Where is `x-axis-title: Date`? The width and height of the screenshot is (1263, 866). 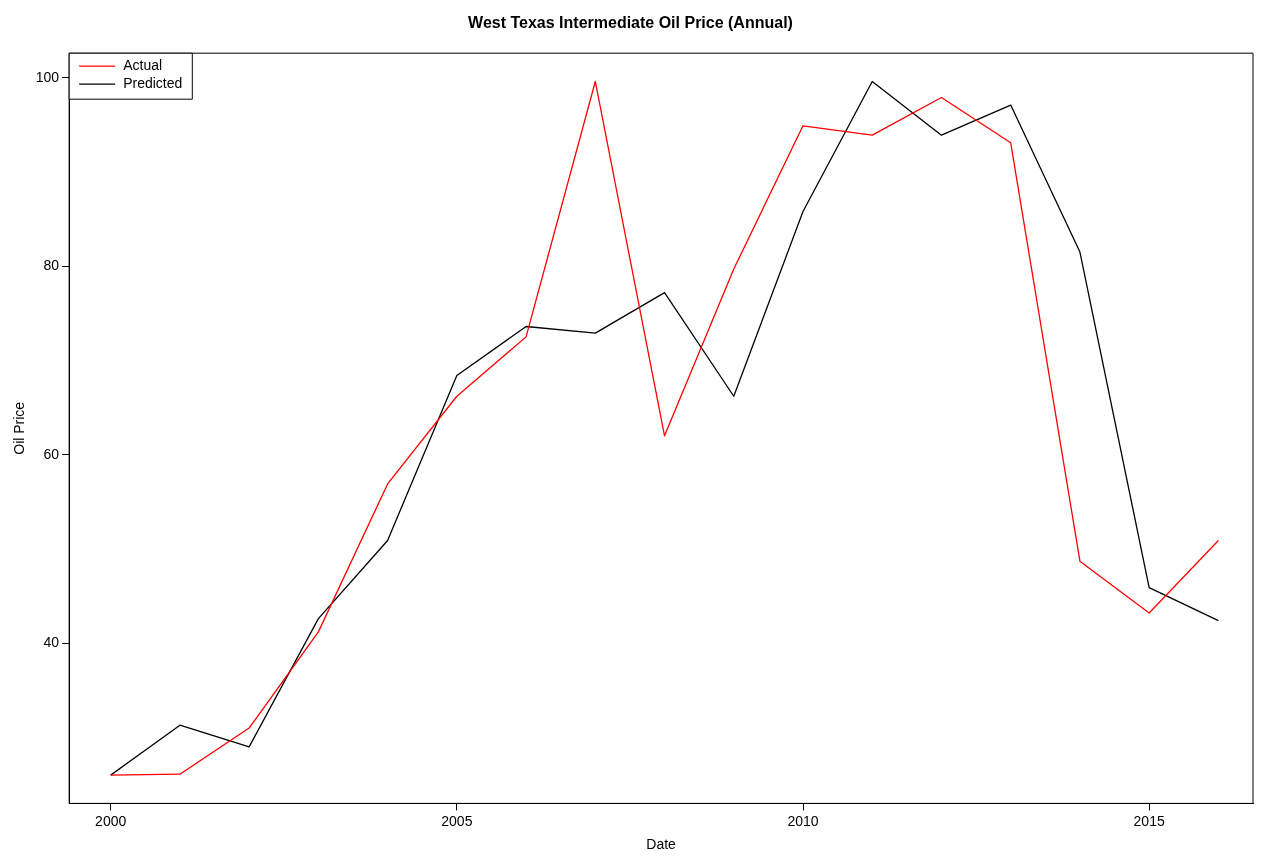
x-axis-title: Date is located at coordinates (661, 844).